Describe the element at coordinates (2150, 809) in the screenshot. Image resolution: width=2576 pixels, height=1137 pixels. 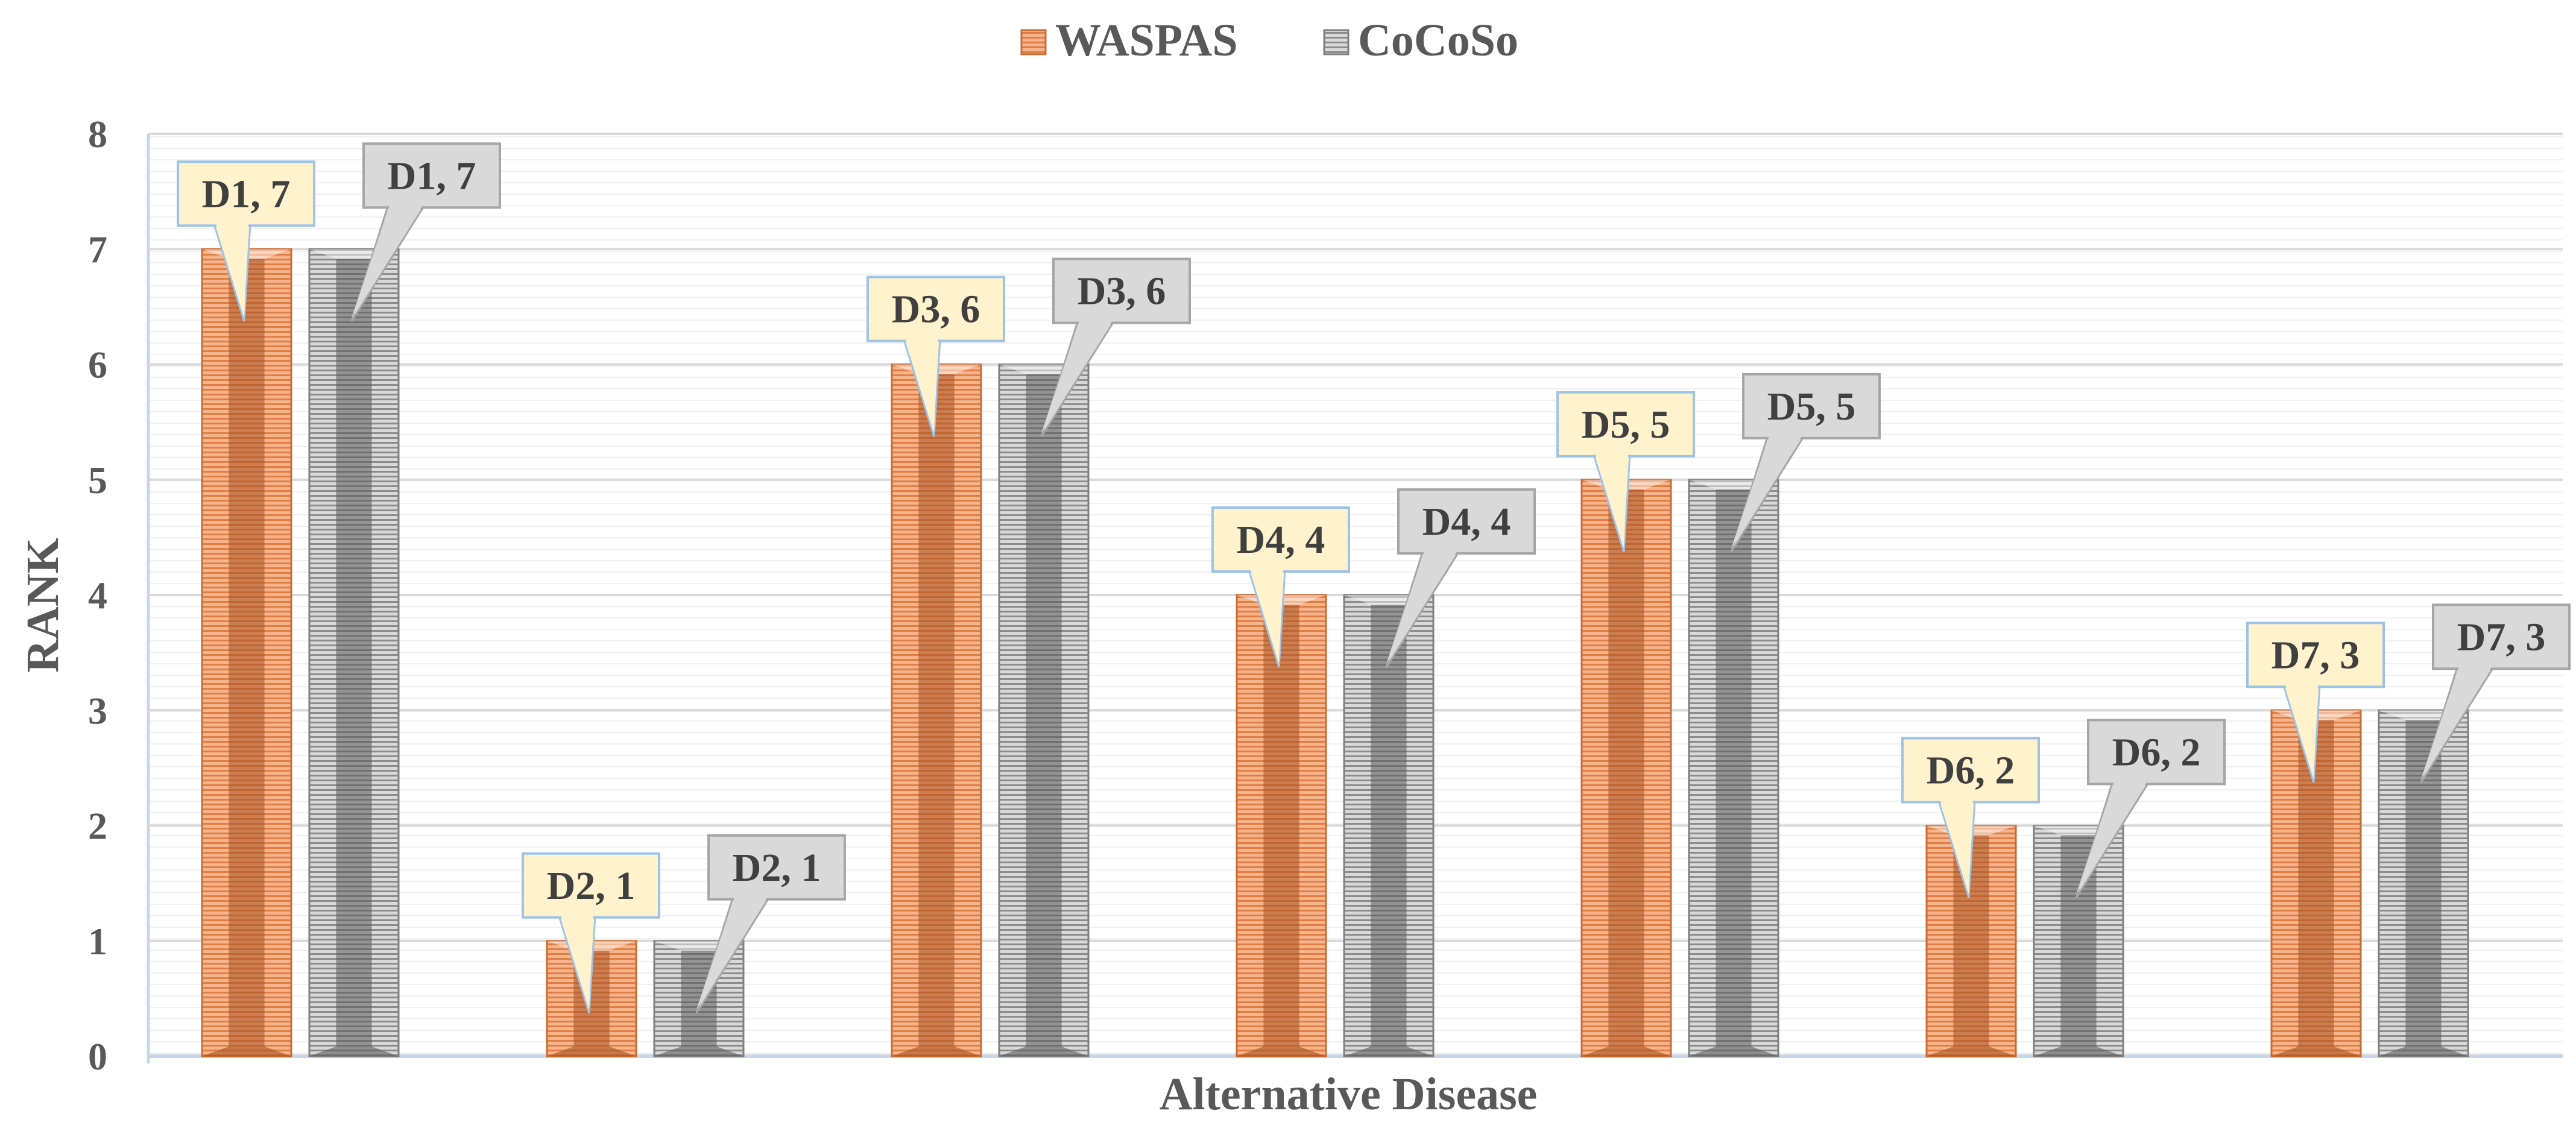
I see `data-label-cocoso-d6: D6, 2` at that location.